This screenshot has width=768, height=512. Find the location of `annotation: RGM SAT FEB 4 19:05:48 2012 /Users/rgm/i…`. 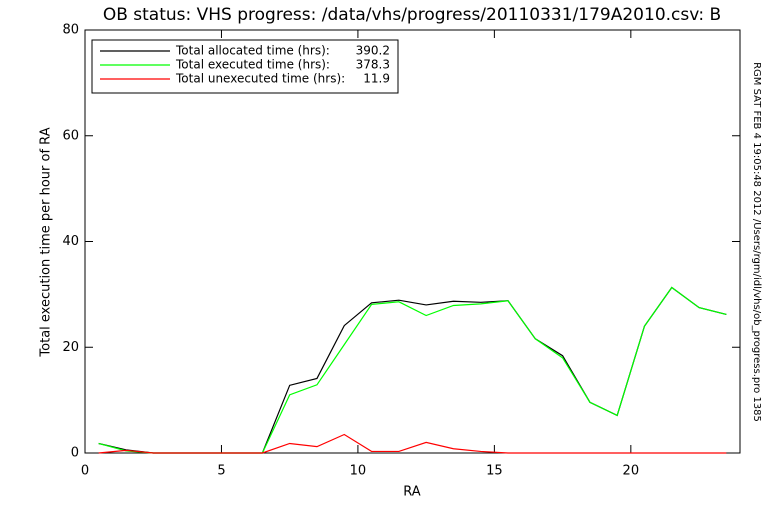

annotation: RGM SAT FEB 4 19:05:48 2012 /Users/rgm/i… is located at coordinates (756, 242).